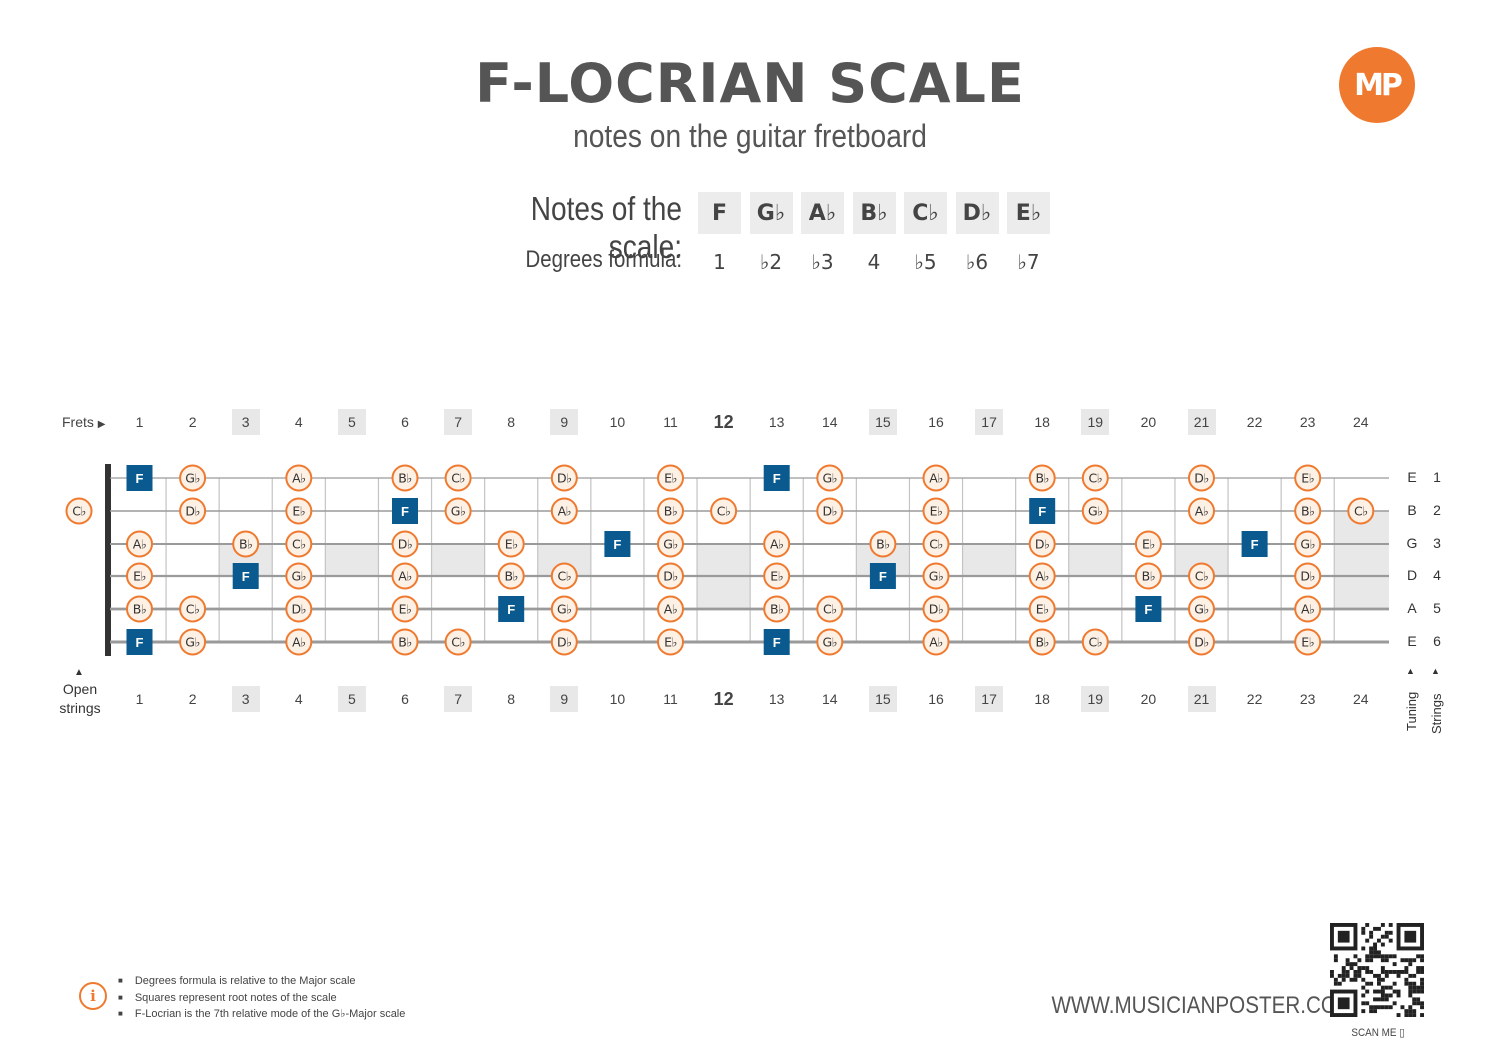 This screenshot has width=1500, height=1061. I want to click on scale-degree: ♭3, so click(822, 262).